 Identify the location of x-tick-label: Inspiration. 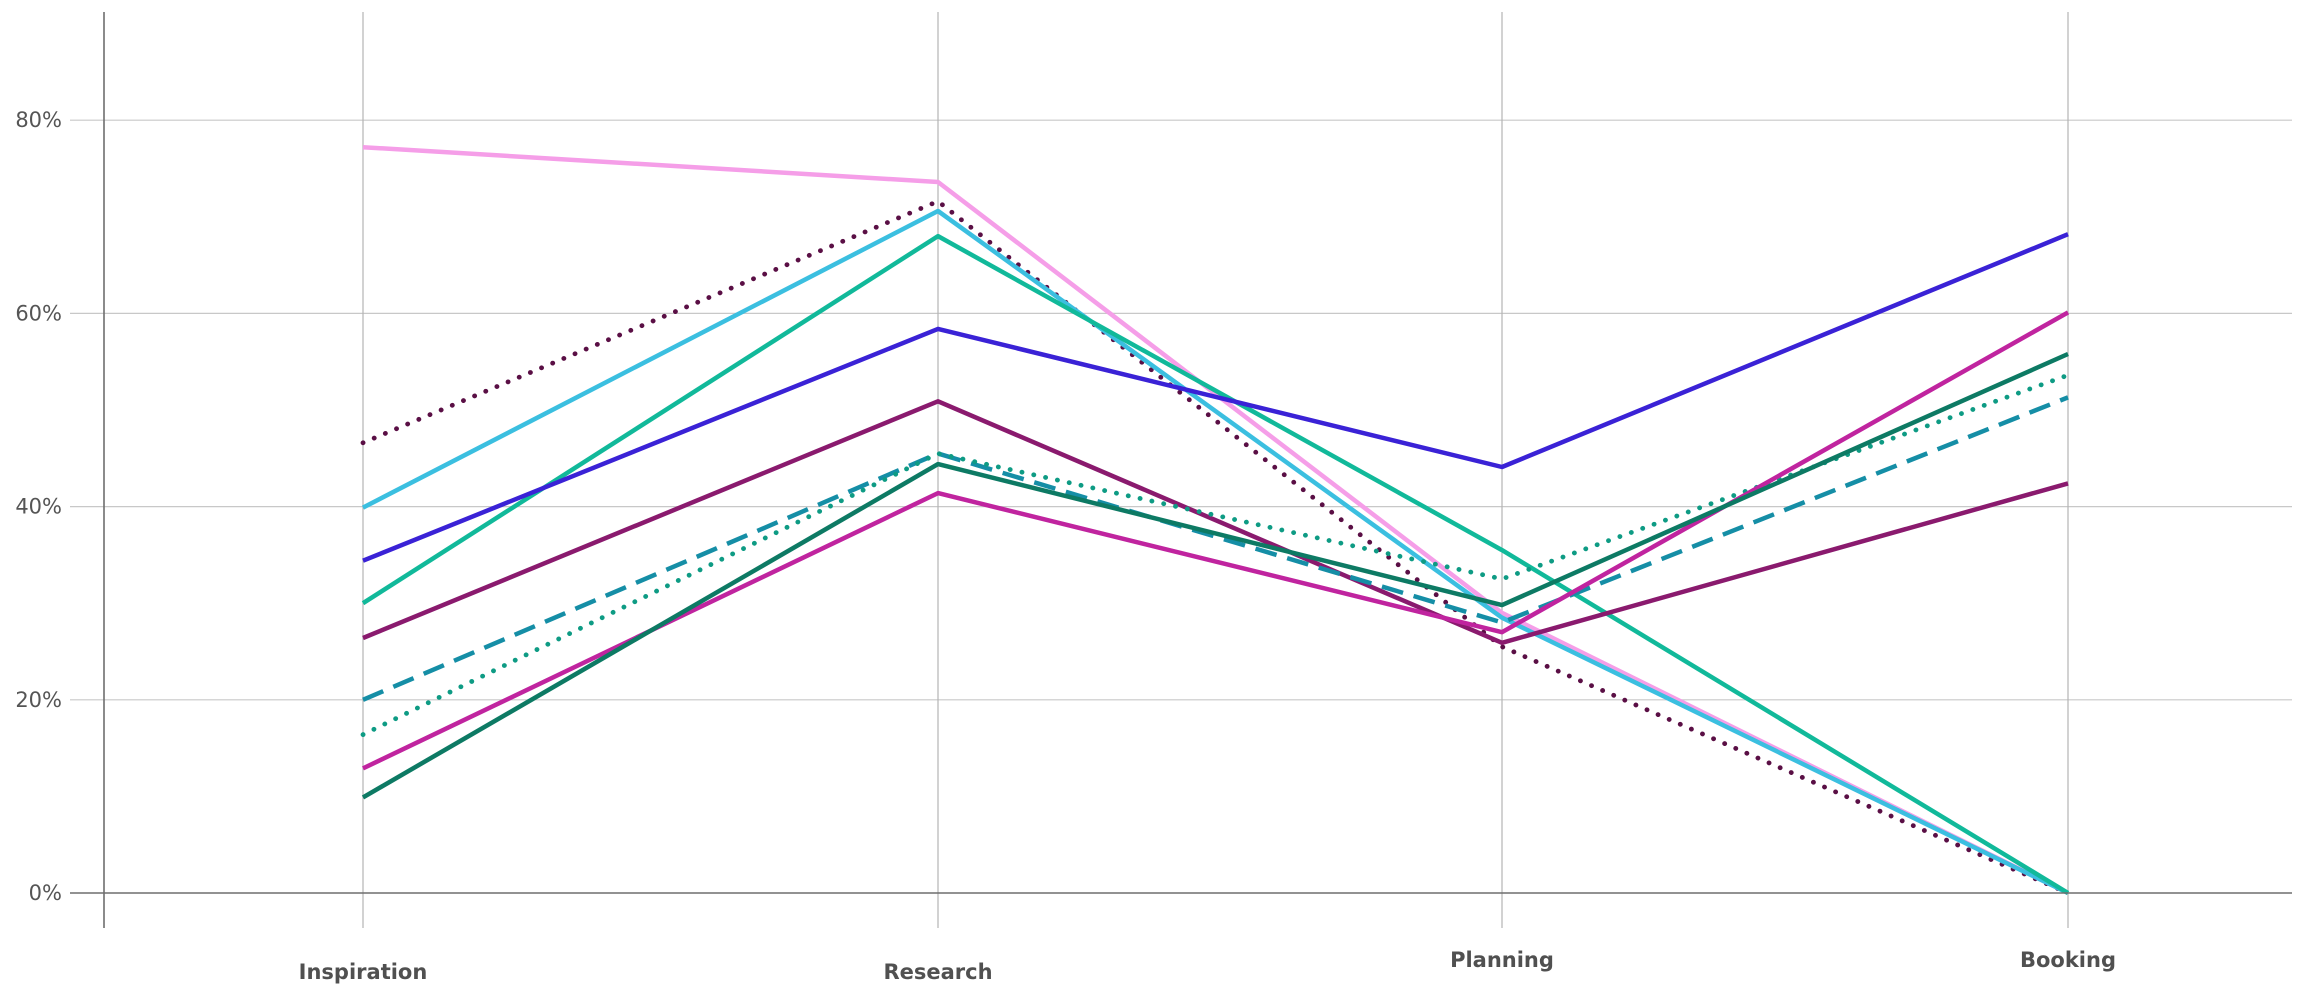
(363, 972).